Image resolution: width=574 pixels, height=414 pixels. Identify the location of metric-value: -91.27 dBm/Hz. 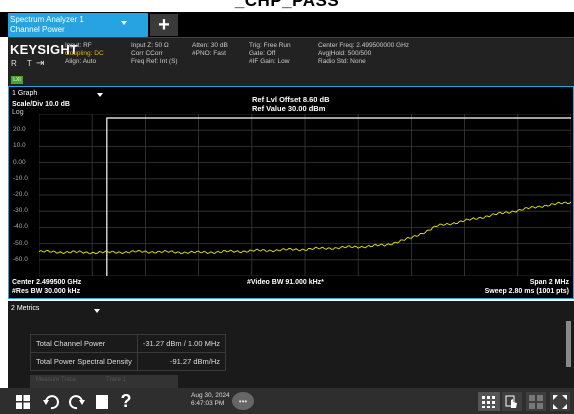
(181, 361).